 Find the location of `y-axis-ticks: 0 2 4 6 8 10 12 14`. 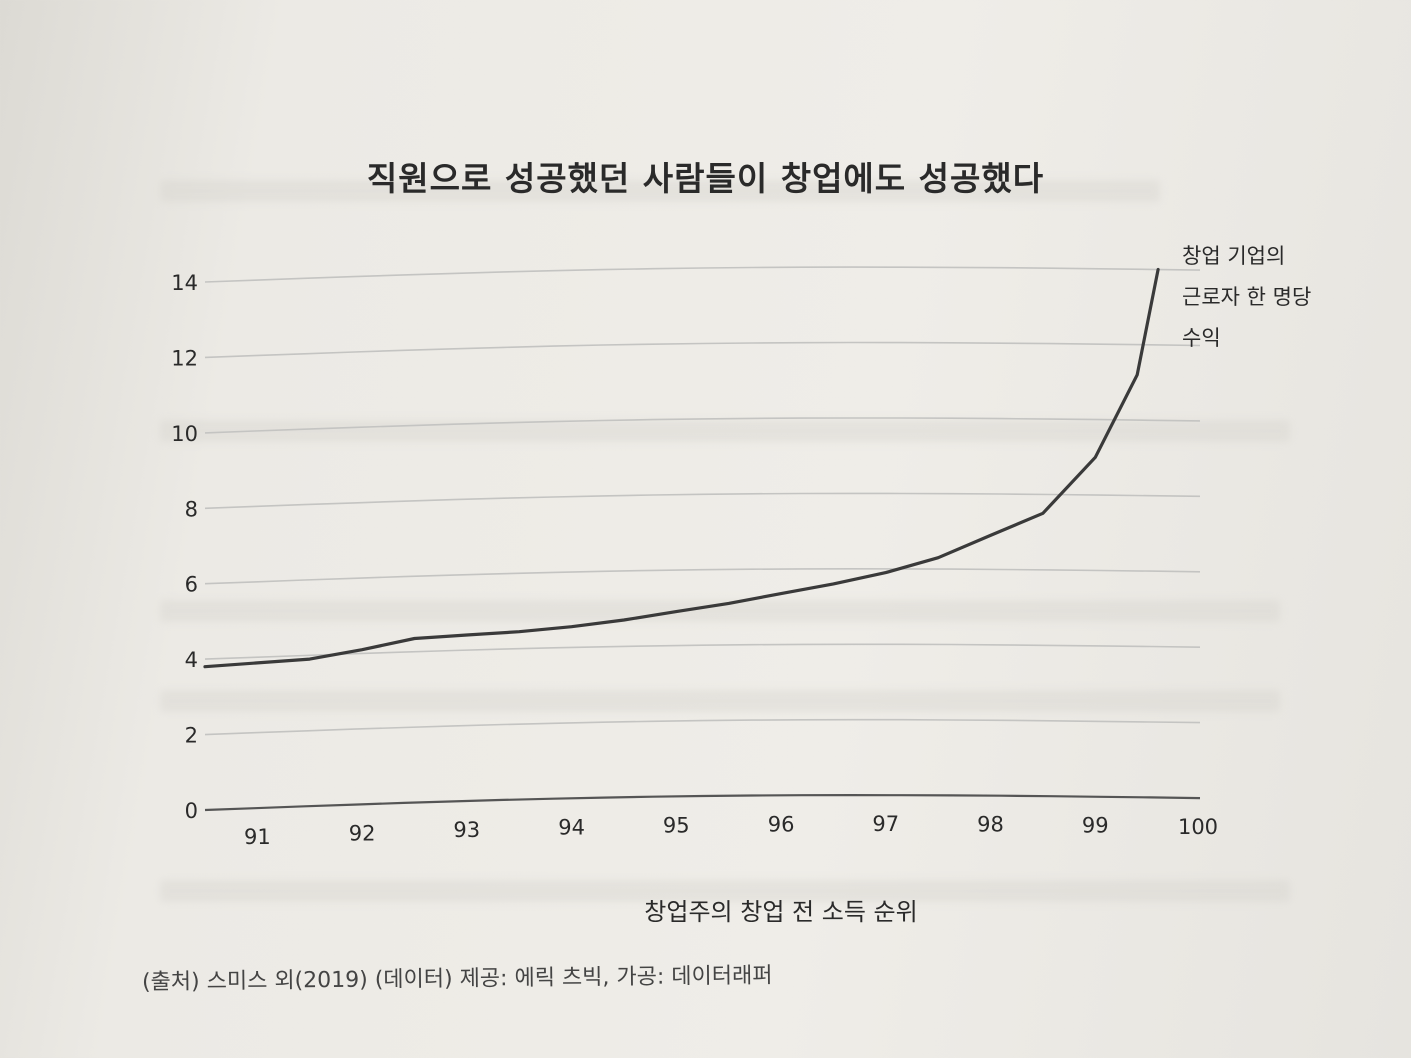

y-axis-ticks: 0 2 4 6 8 10 12 14 is located at coordinates (184, 547).